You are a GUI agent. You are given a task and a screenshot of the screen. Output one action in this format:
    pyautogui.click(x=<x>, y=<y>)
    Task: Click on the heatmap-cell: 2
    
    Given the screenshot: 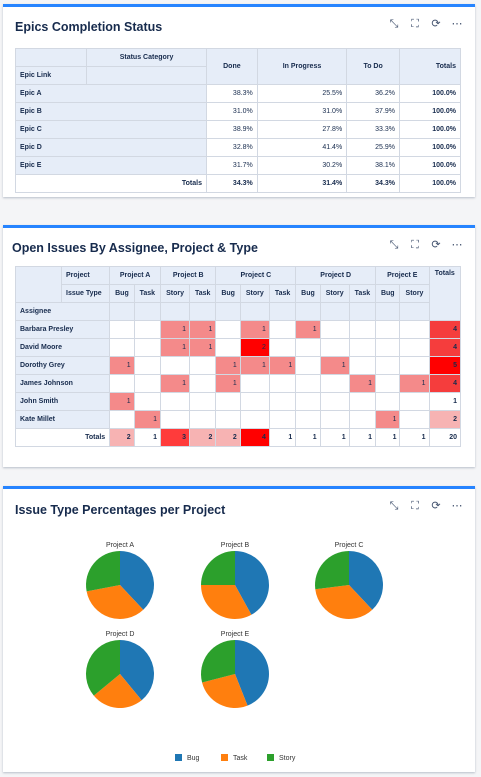 What is the action you would take?
    pyautogui.click(x=254, y=347)
    